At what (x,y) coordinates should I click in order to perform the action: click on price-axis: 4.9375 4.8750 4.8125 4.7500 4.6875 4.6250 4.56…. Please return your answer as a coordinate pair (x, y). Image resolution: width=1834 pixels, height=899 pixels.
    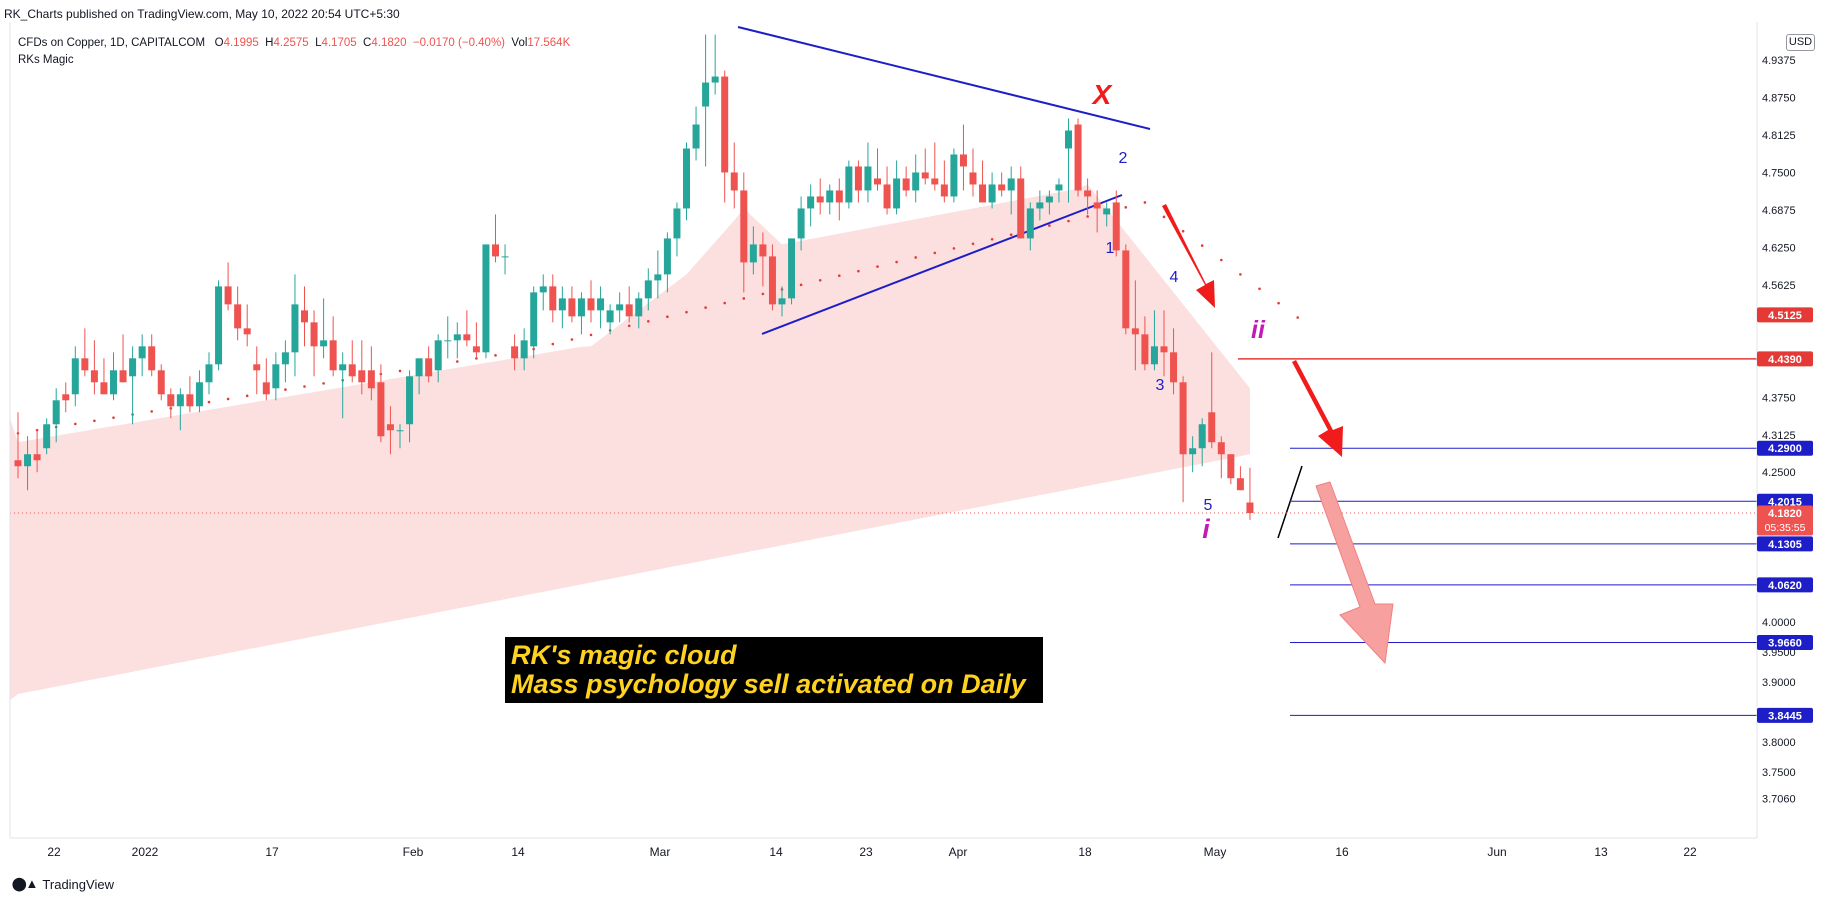
    Looking at the image, I should click on (1784, 430).